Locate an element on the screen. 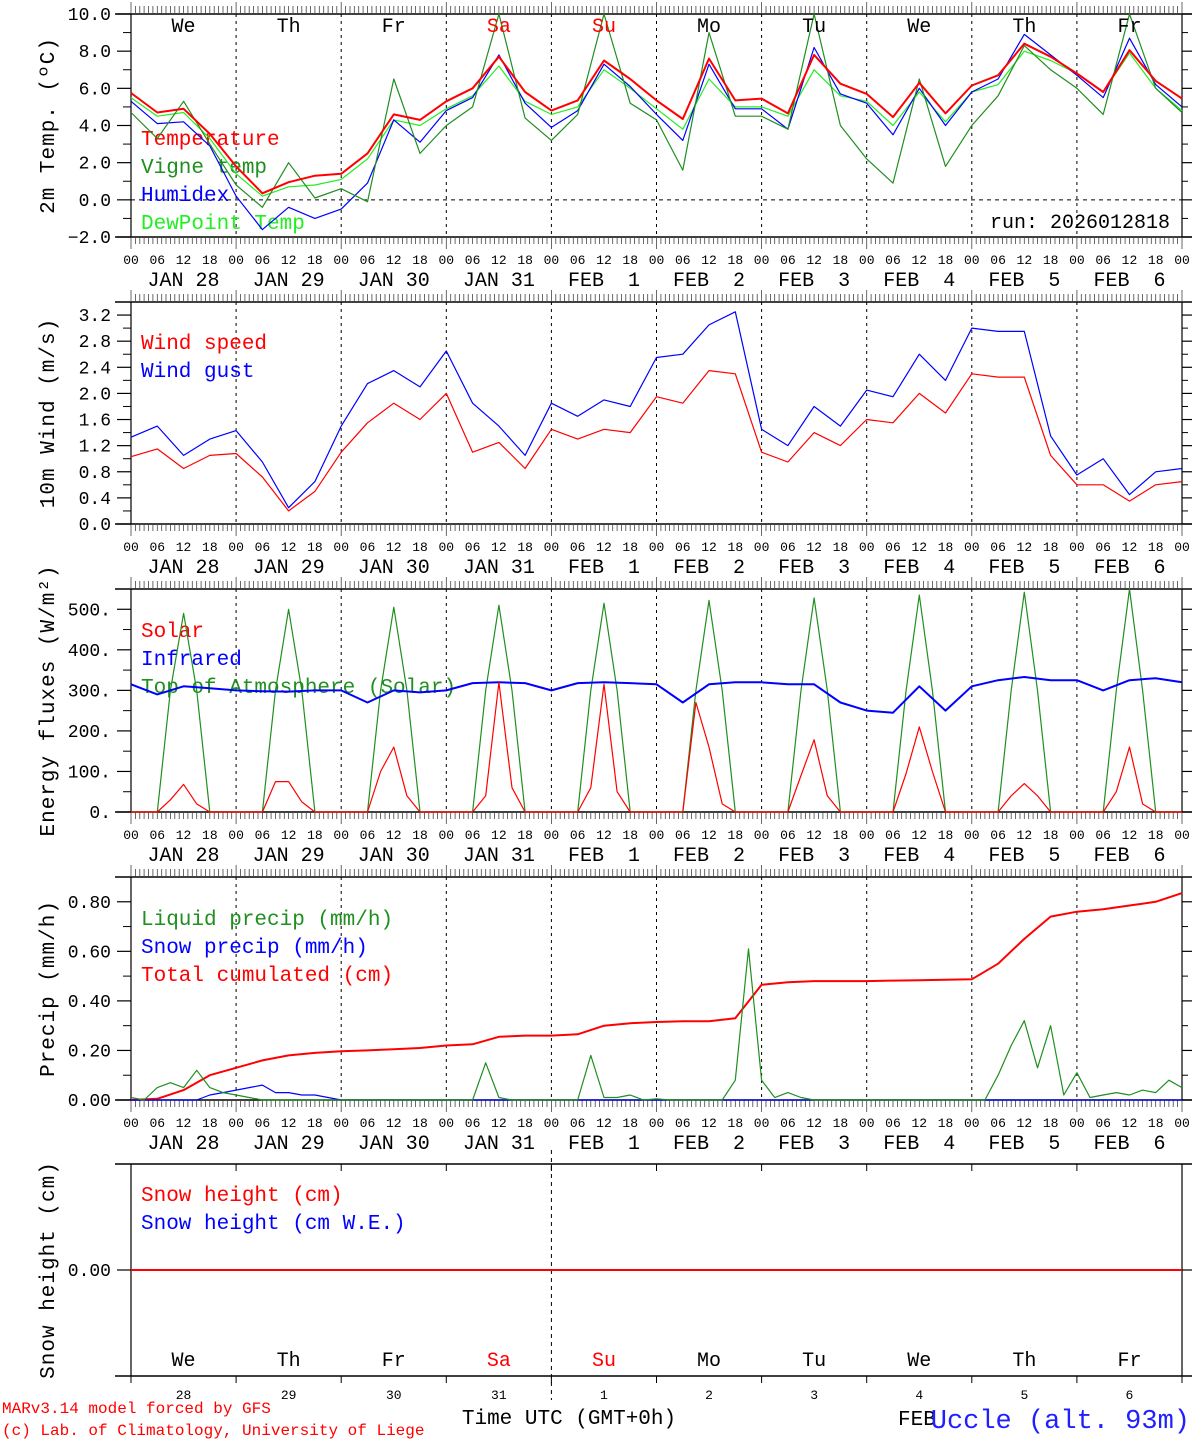  series-line-solar is located at coordinates (656, 747).